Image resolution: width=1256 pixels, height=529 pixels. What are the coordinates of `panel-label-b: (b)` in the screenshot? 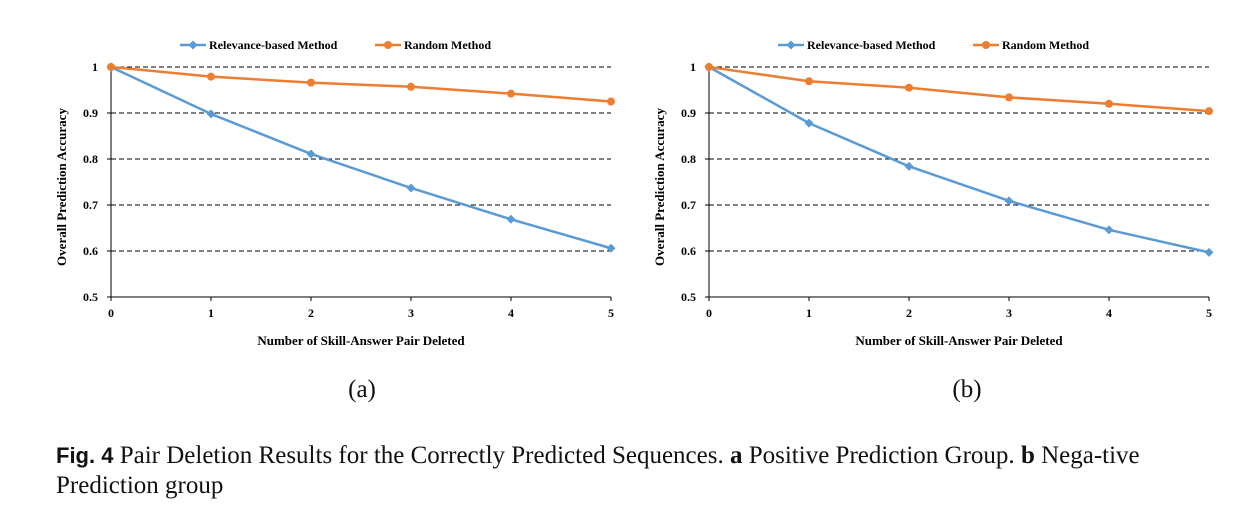 It's located at (967, 389).